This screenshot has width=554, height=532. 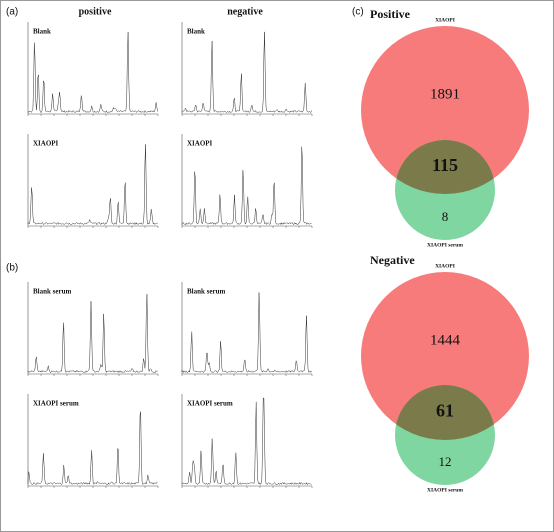 I want to click on only-b-count: 12, so click(x=445, y=461).